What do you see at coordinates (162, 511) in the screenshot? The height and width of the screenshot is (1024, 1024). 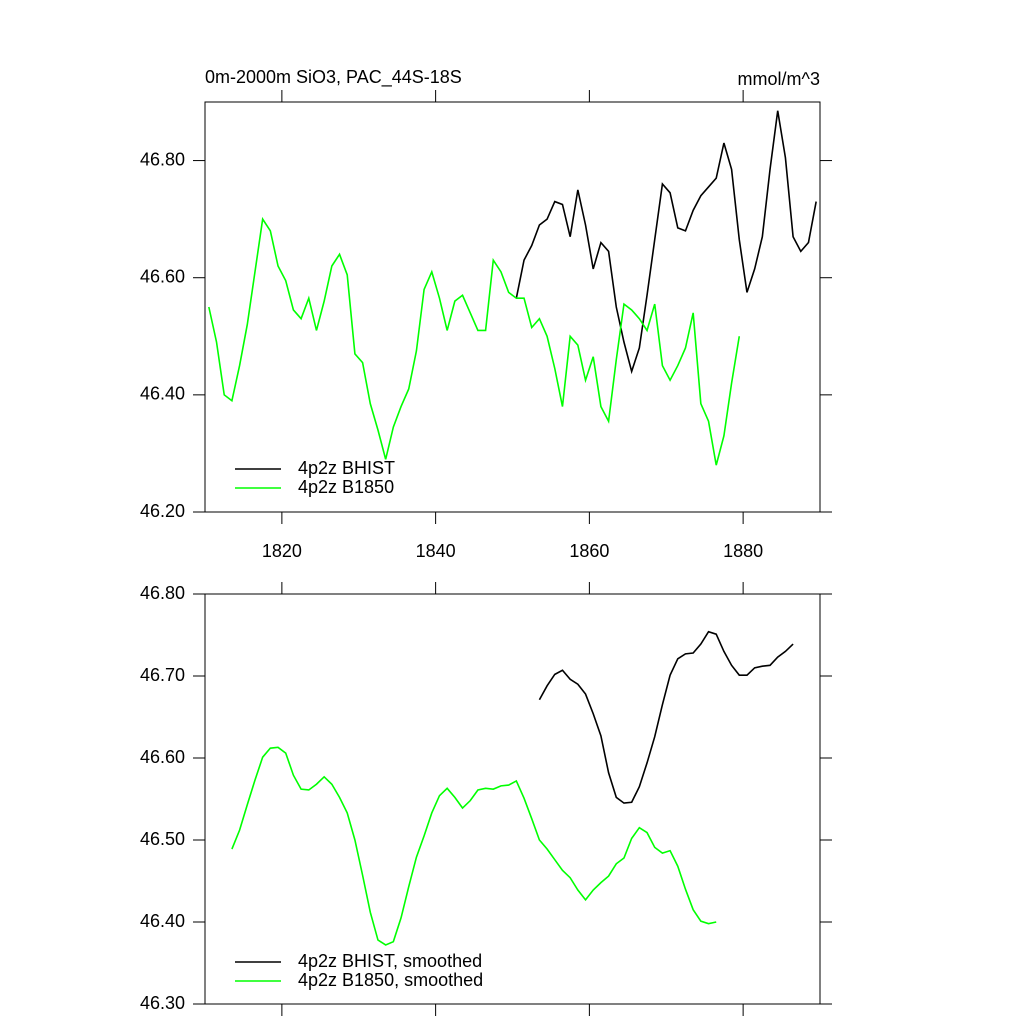 I see `y-tick-label: 46.20` at bounding box center [162, 511].